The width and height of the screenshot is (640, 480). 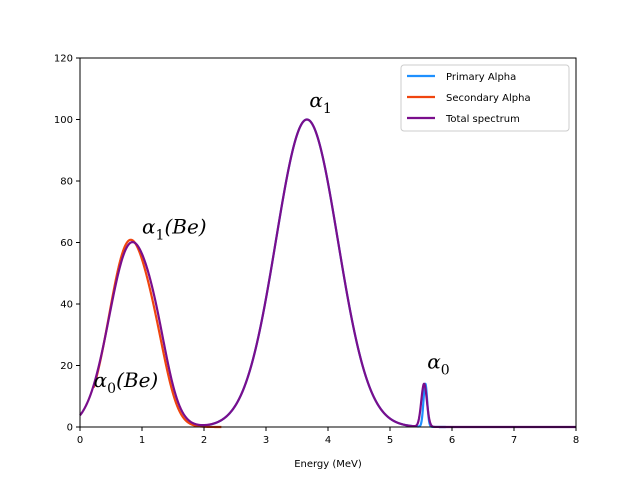 What do you see at coordinates (66, 182) in the screenshot?
I see `y-tick-label: 80` at bounding box center [66, 182].